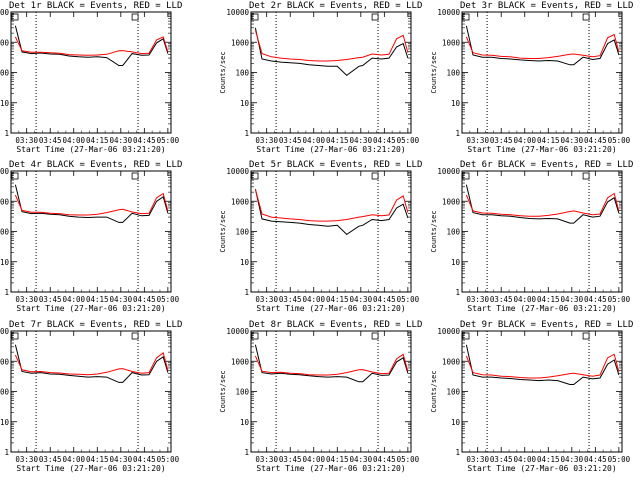 The image size is (640, 480). I want to click on y-tick-label: 1, so click(6, 452).